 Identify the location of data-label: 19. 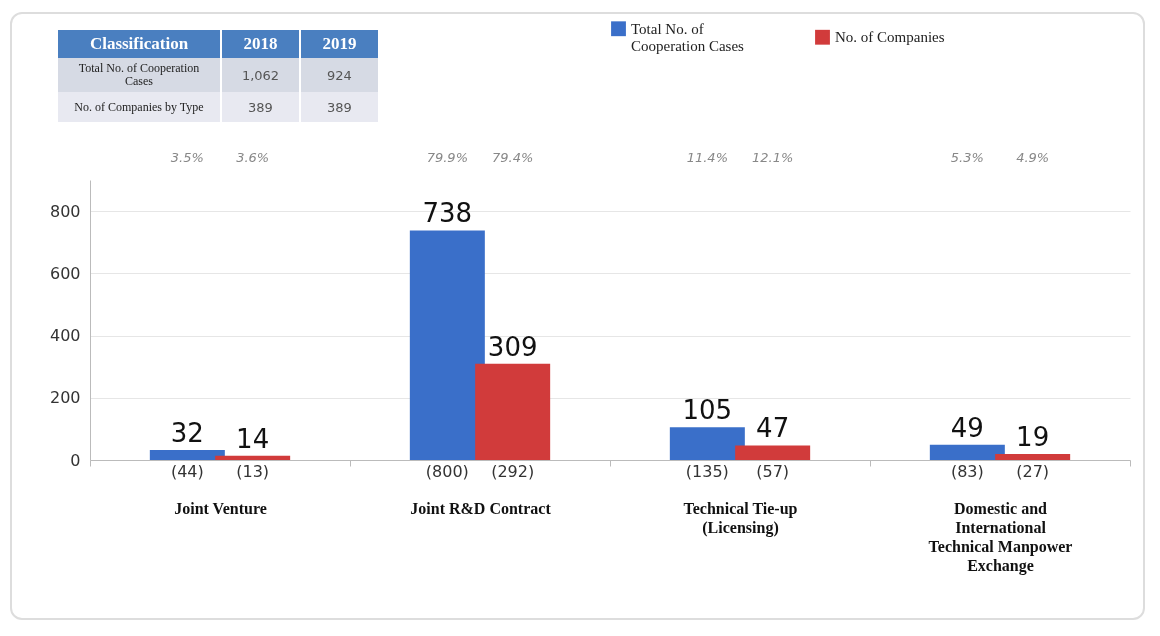
(1033, 437).